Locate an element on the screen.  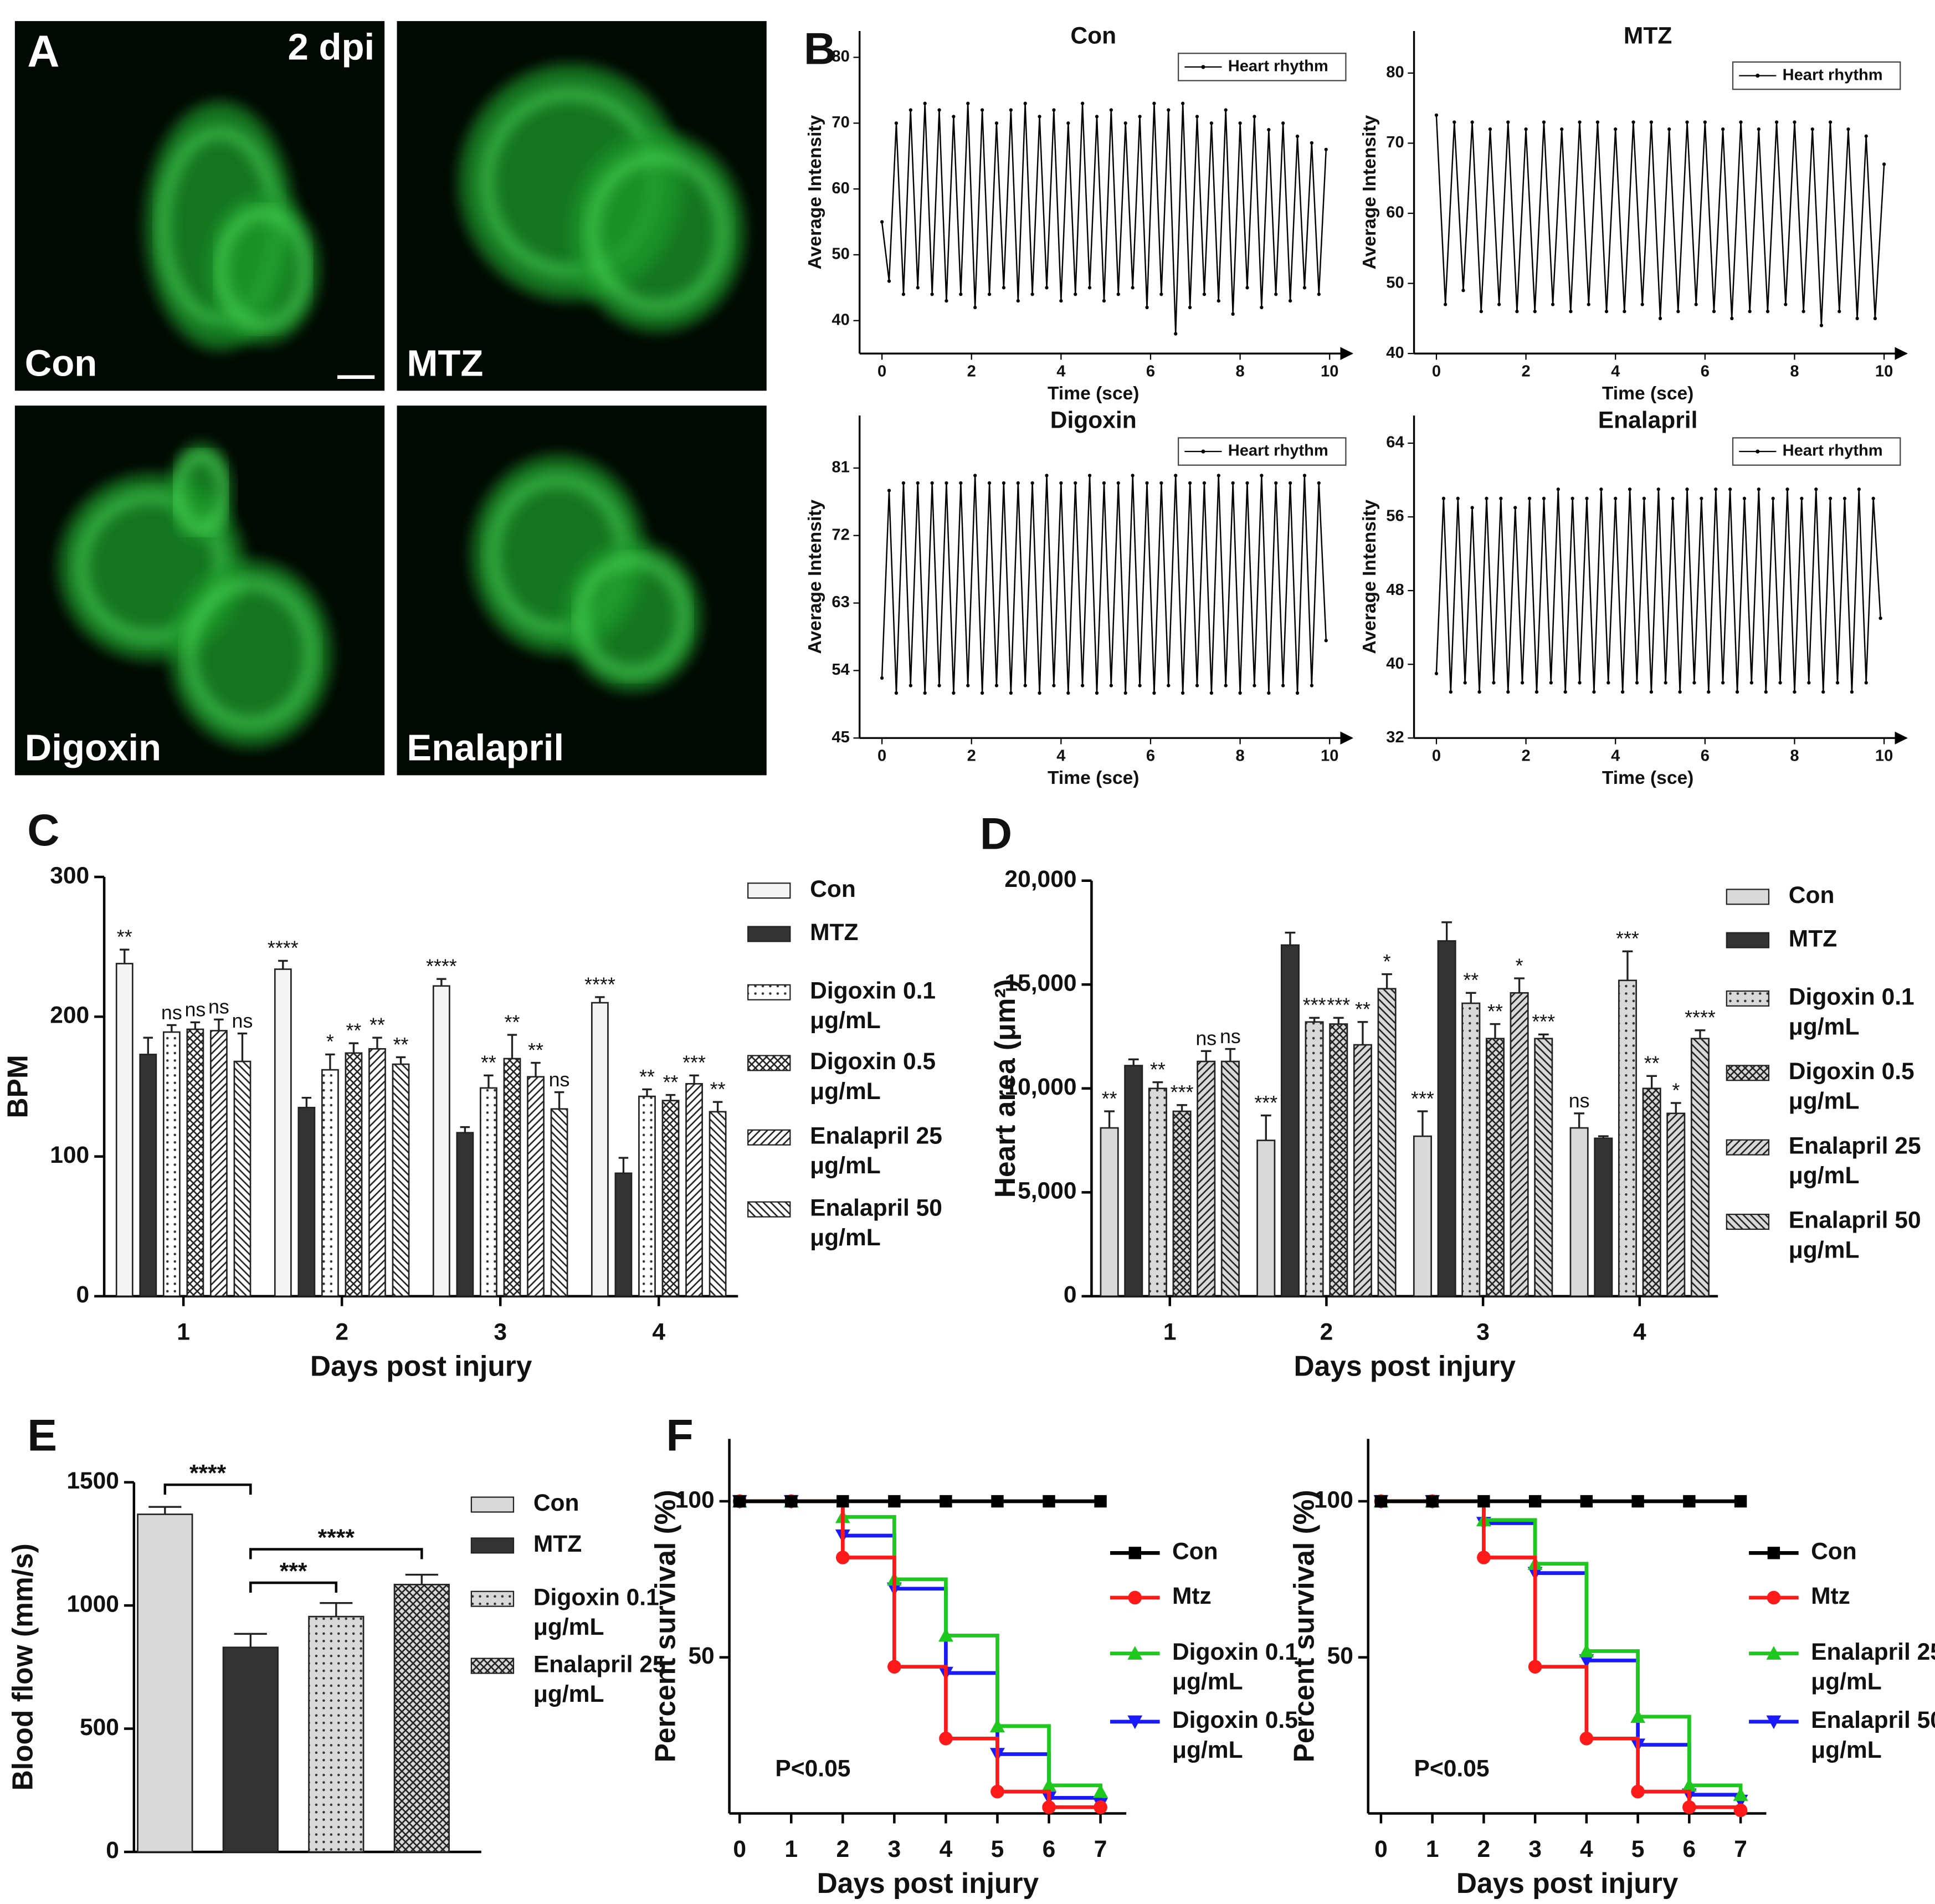
y-tick-label: 40 is located at coordinates (840, 320).